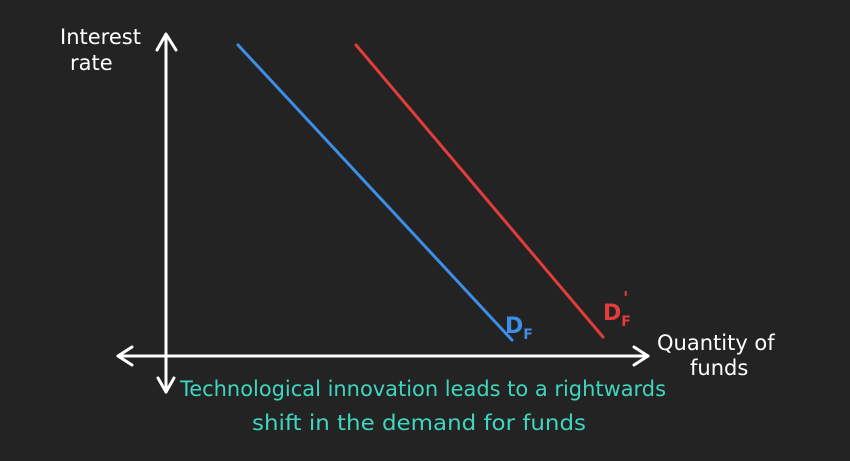 Image resolution: width=850 pixels, height=461 pixels. Describe the element at coordinates (100, 37) in the screenshot. I see `y-axis-label-line1: Interest` at that location.